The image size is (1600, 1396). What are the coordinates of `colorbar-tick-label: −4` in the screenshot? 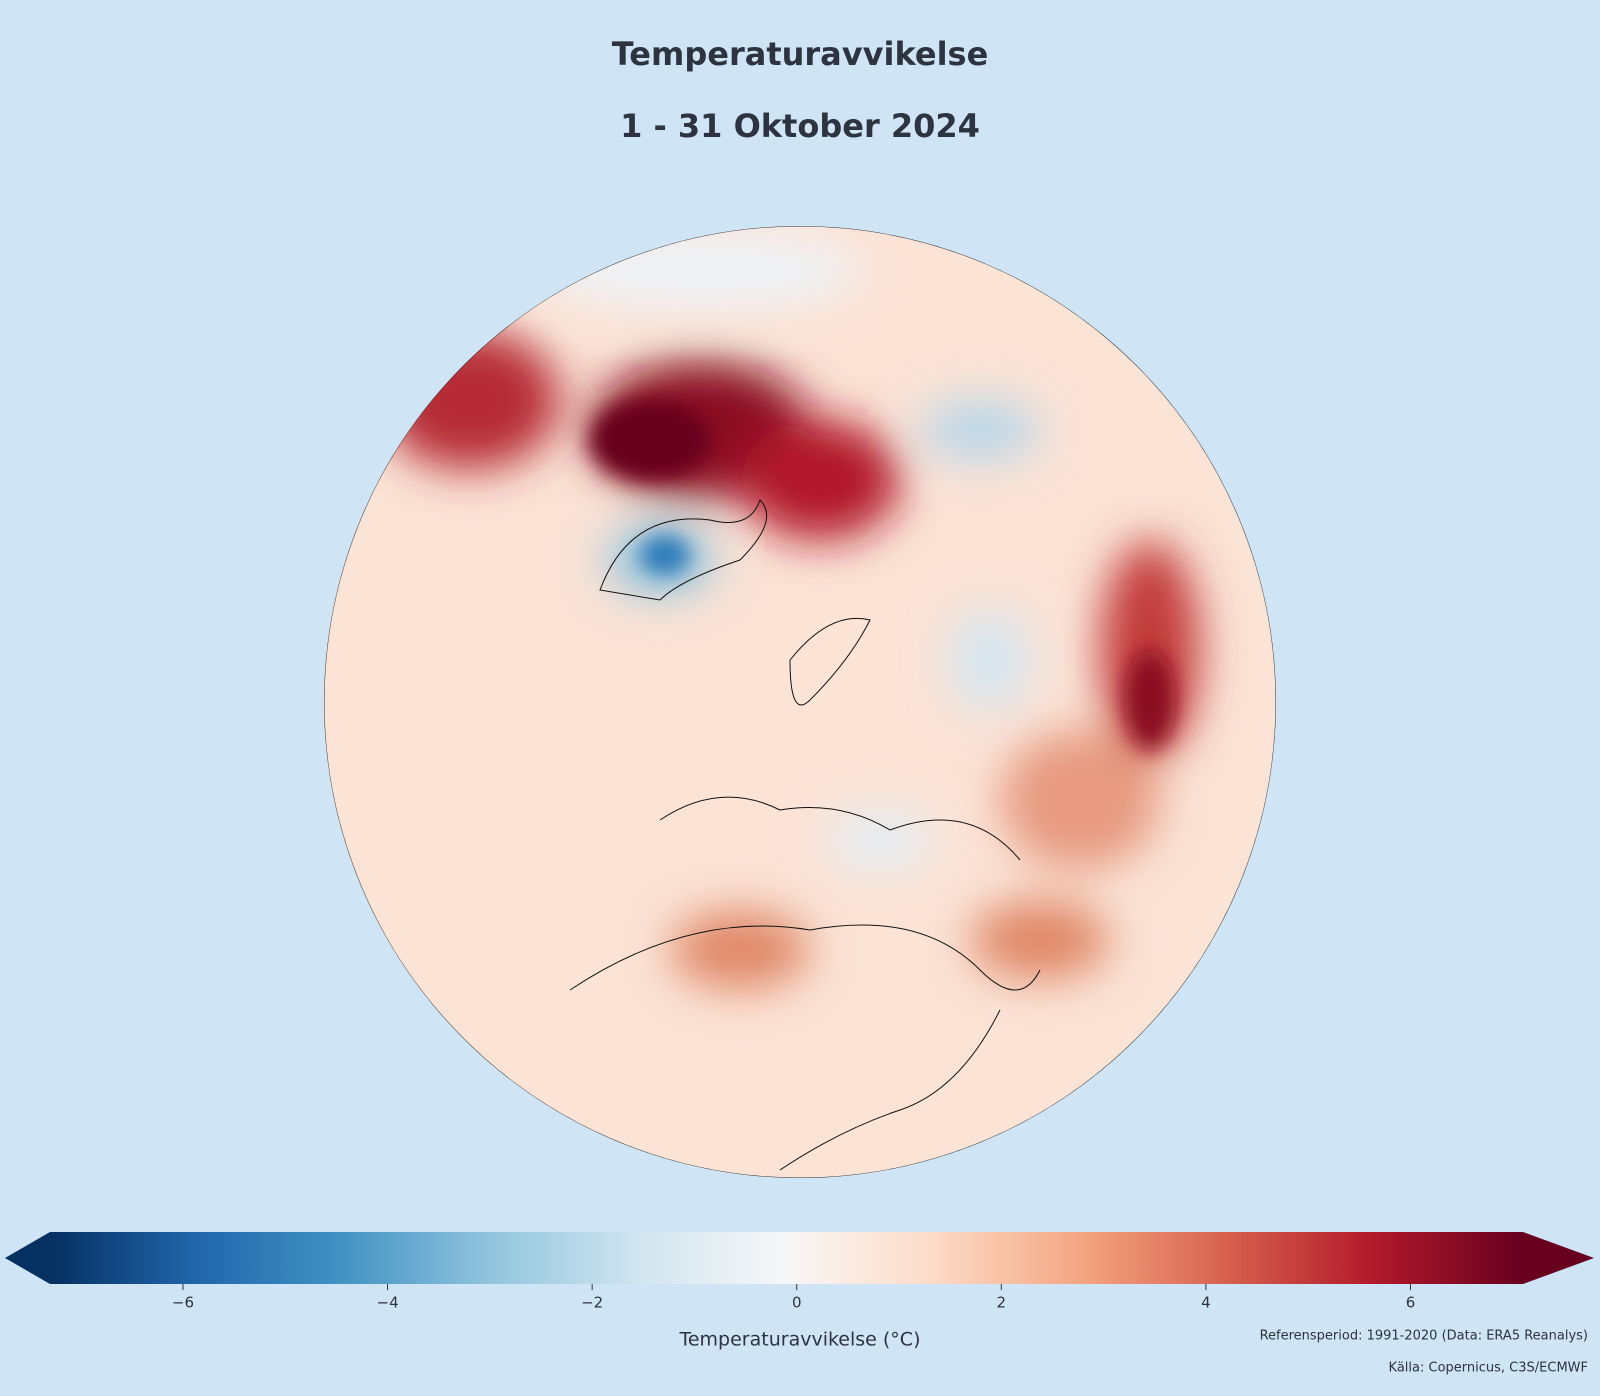 It's located at (388, 1303).